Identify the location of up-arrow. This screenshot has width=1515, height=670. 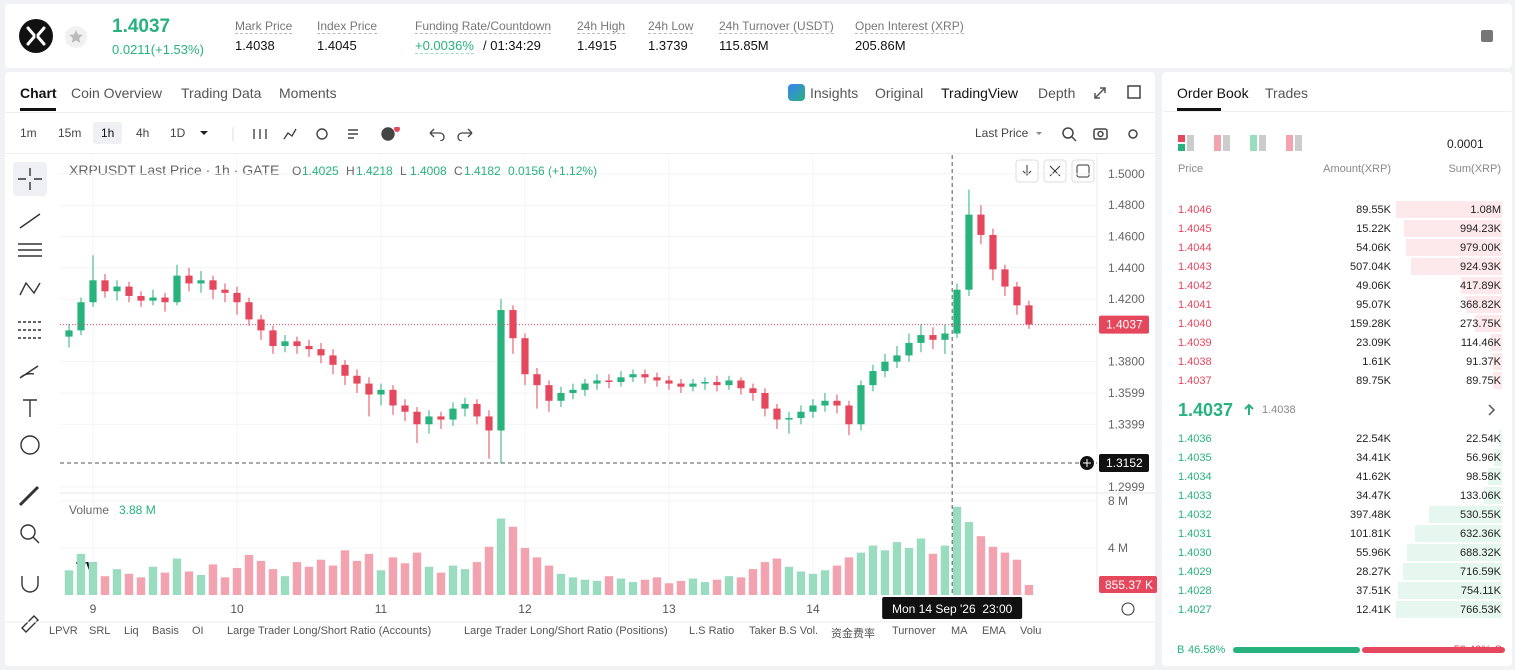
(1249, 409).